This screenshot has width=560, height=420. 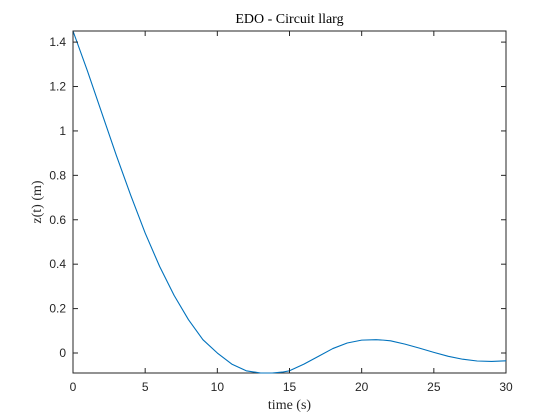 What do you see at coordinates (434, 387) in the screenshot?
I see `x-tick-label: 25` at bounding box center [434, 387].